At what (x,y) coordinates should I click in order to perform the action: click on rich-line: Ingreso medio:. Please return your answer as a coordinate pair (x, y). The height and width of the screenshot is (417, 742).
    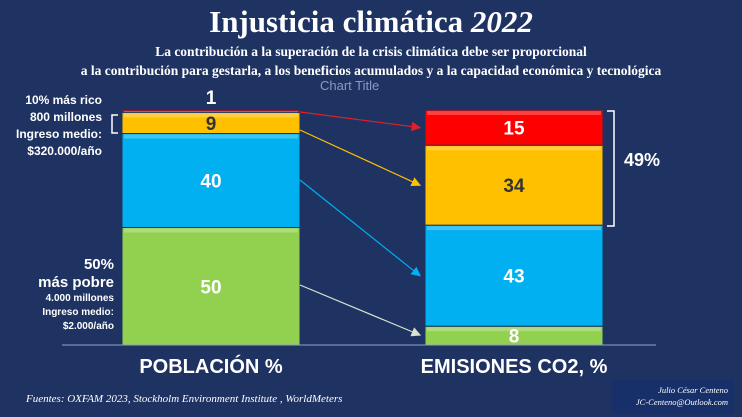
    Looking at the image, I should click on (58, 134).